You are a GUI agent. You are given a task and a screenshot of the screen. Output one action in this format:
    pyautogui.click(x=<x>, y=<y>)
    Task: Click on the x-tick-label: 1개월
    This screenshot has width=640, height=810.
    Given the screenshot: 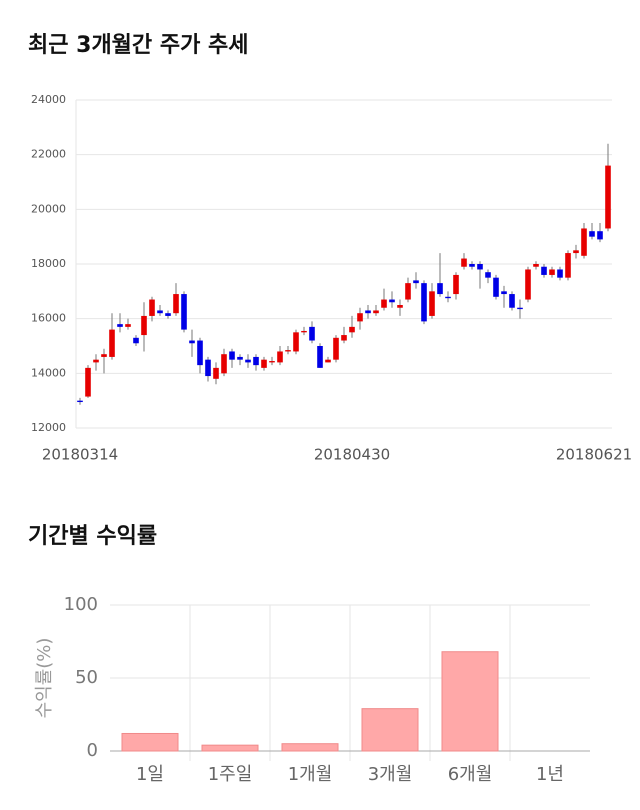 What is the action you would take?
    pyautogui.click(x=310, y=774)
    